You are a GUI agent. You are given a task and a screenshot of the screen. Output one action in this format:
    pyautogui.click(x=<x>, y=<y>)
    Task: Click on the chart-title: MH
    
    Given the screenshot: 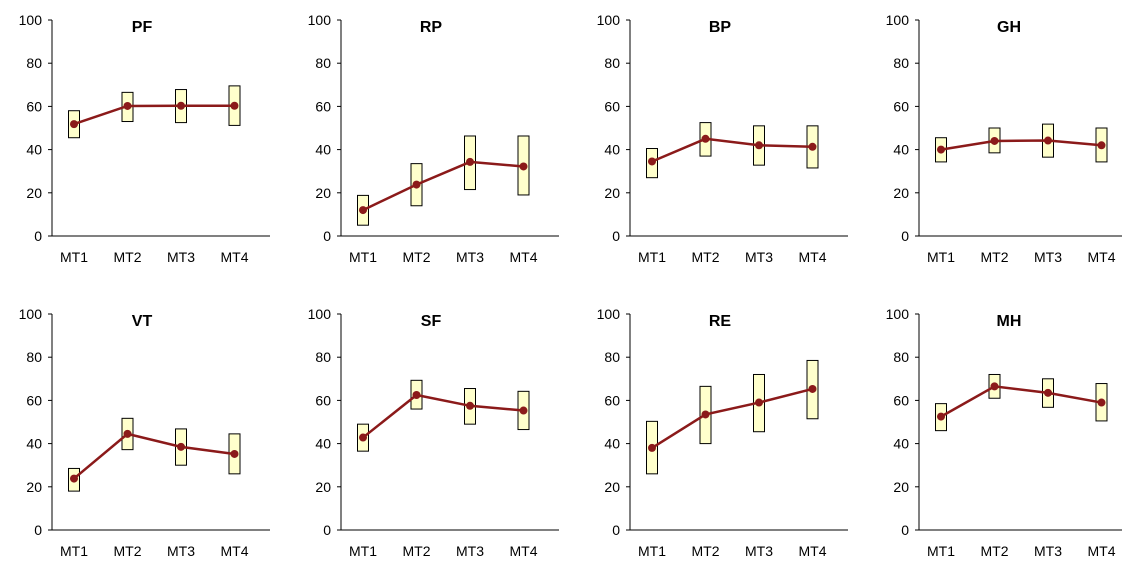 What is the action you would take?
    pyautogui.click(x=1009, y=321)
    